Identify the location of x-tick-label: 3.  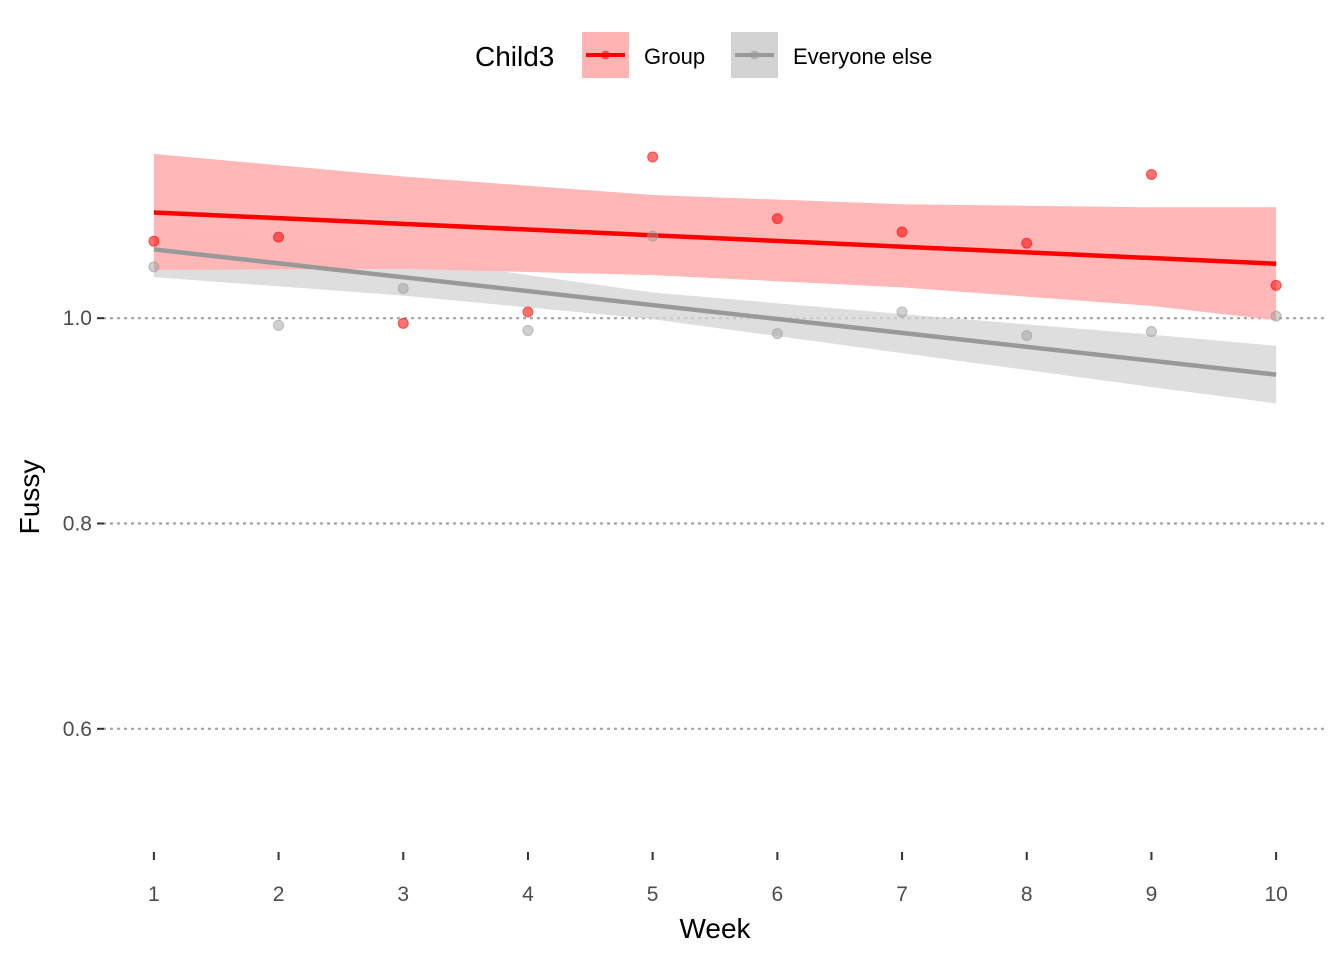
(403, 894).